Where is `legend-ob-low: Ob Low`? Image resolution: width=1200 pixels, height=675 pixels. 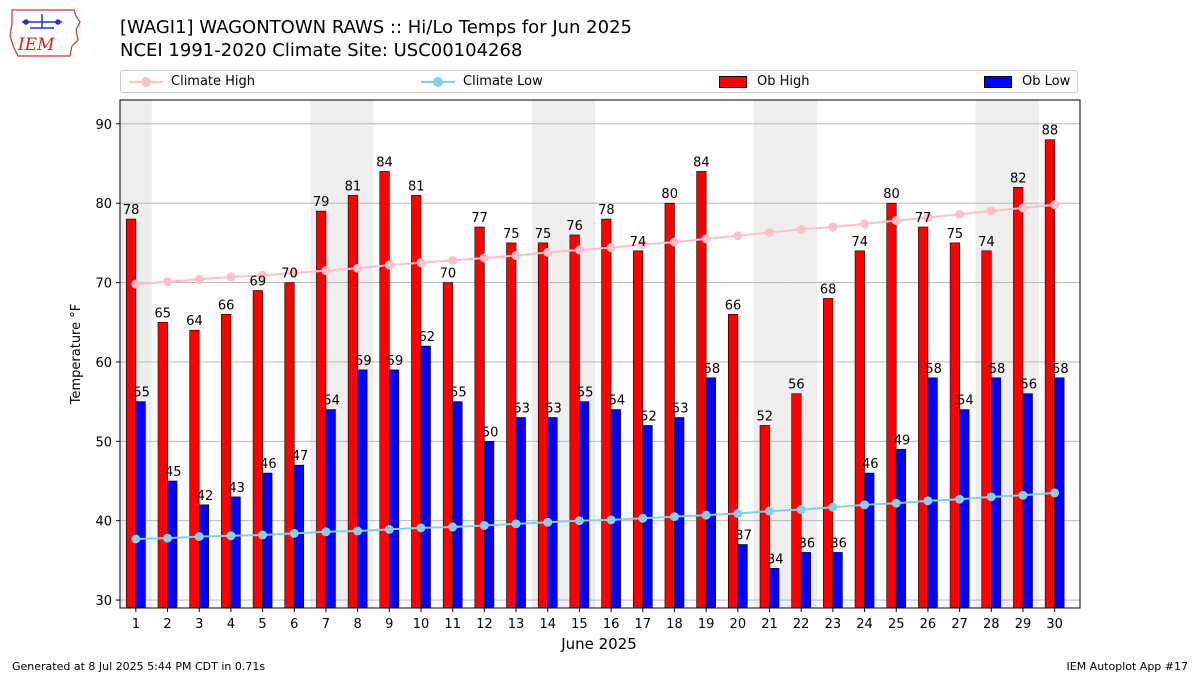 legend-ob-low: Ob Low is located at coordinates (1027, 81).